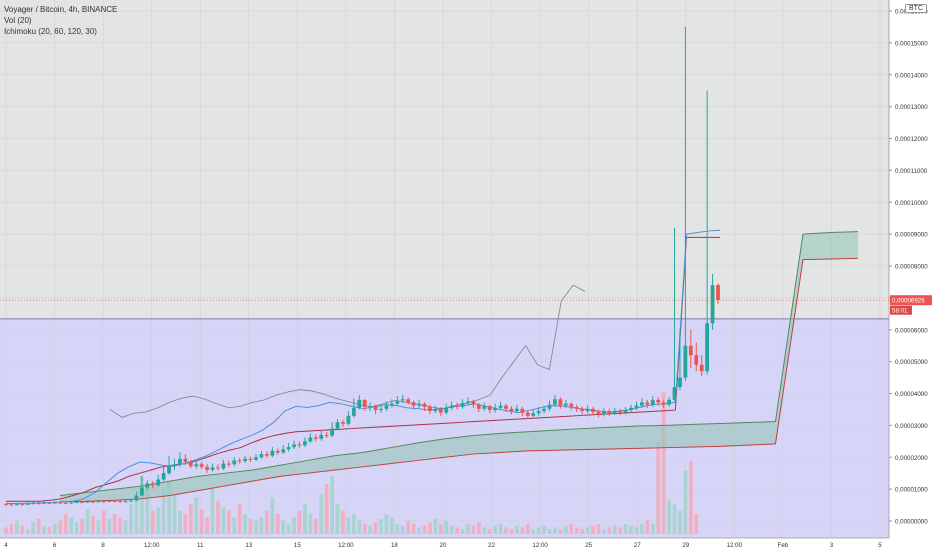  Describe the element at coordinates (911, 426) in the screenshot. I see `price-tick-label: 0.00003000` at that location.